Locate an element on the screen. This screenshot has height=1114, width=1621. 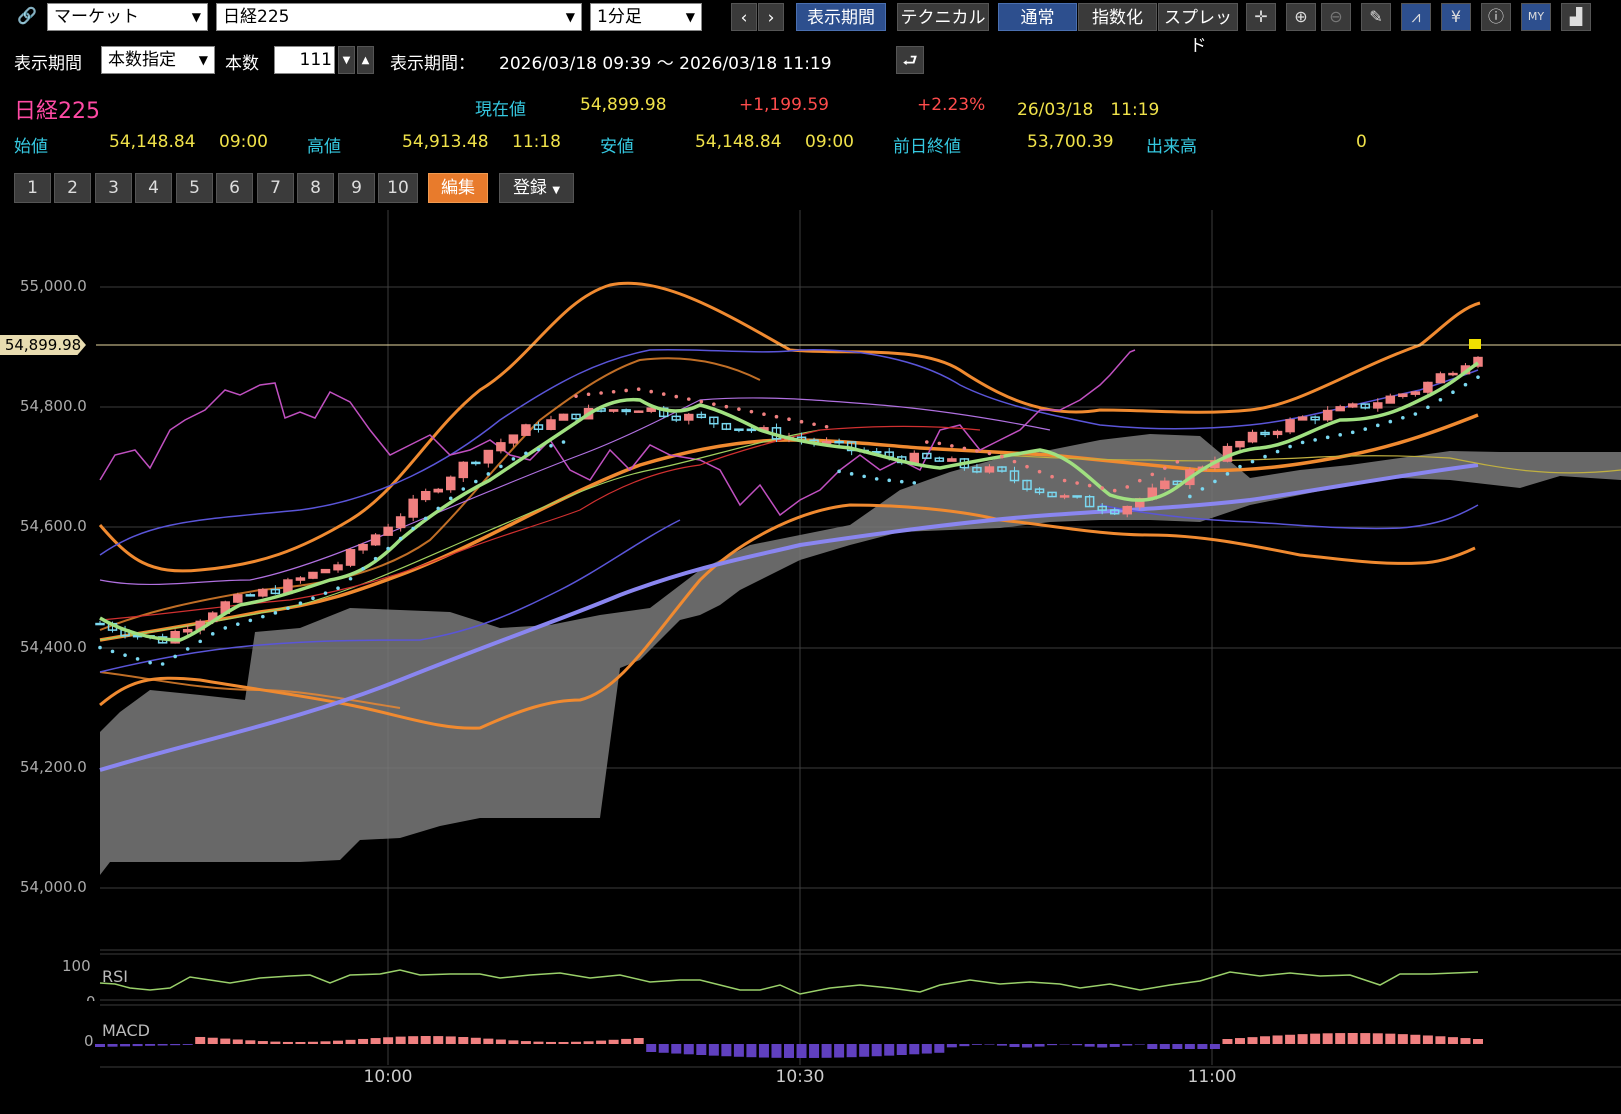
tab-4: 4 is located at coordinates (153, 188).